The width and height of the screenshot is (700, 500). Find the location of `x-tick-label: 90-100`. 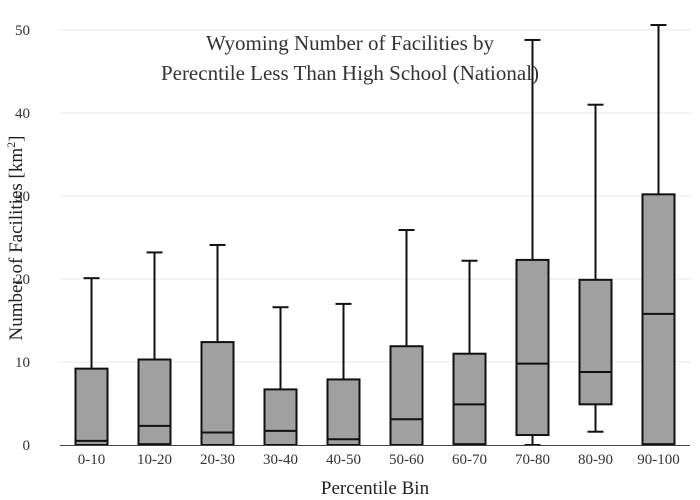

x-tick-label: 90-100 is located at coordinates (658, 460).